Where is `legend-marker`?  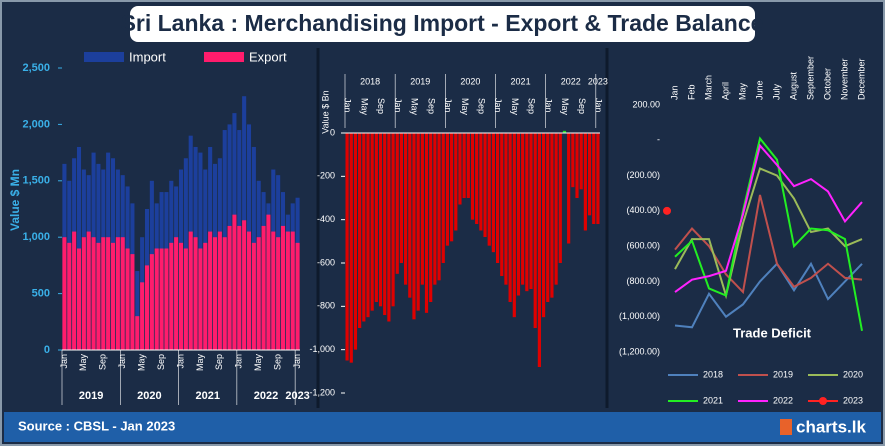
legend-marker is located at coordinates (823, 401).